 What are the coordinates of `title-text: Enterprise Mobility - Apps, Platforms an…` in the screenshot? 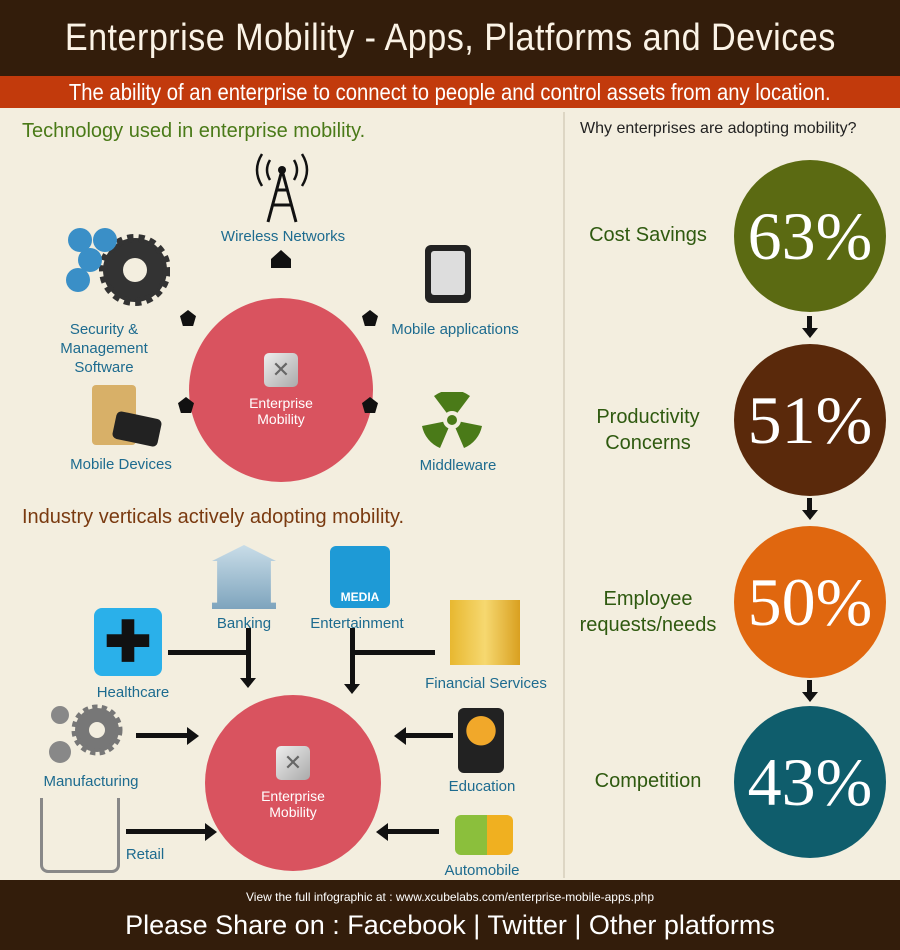 It's located at (450, 38).